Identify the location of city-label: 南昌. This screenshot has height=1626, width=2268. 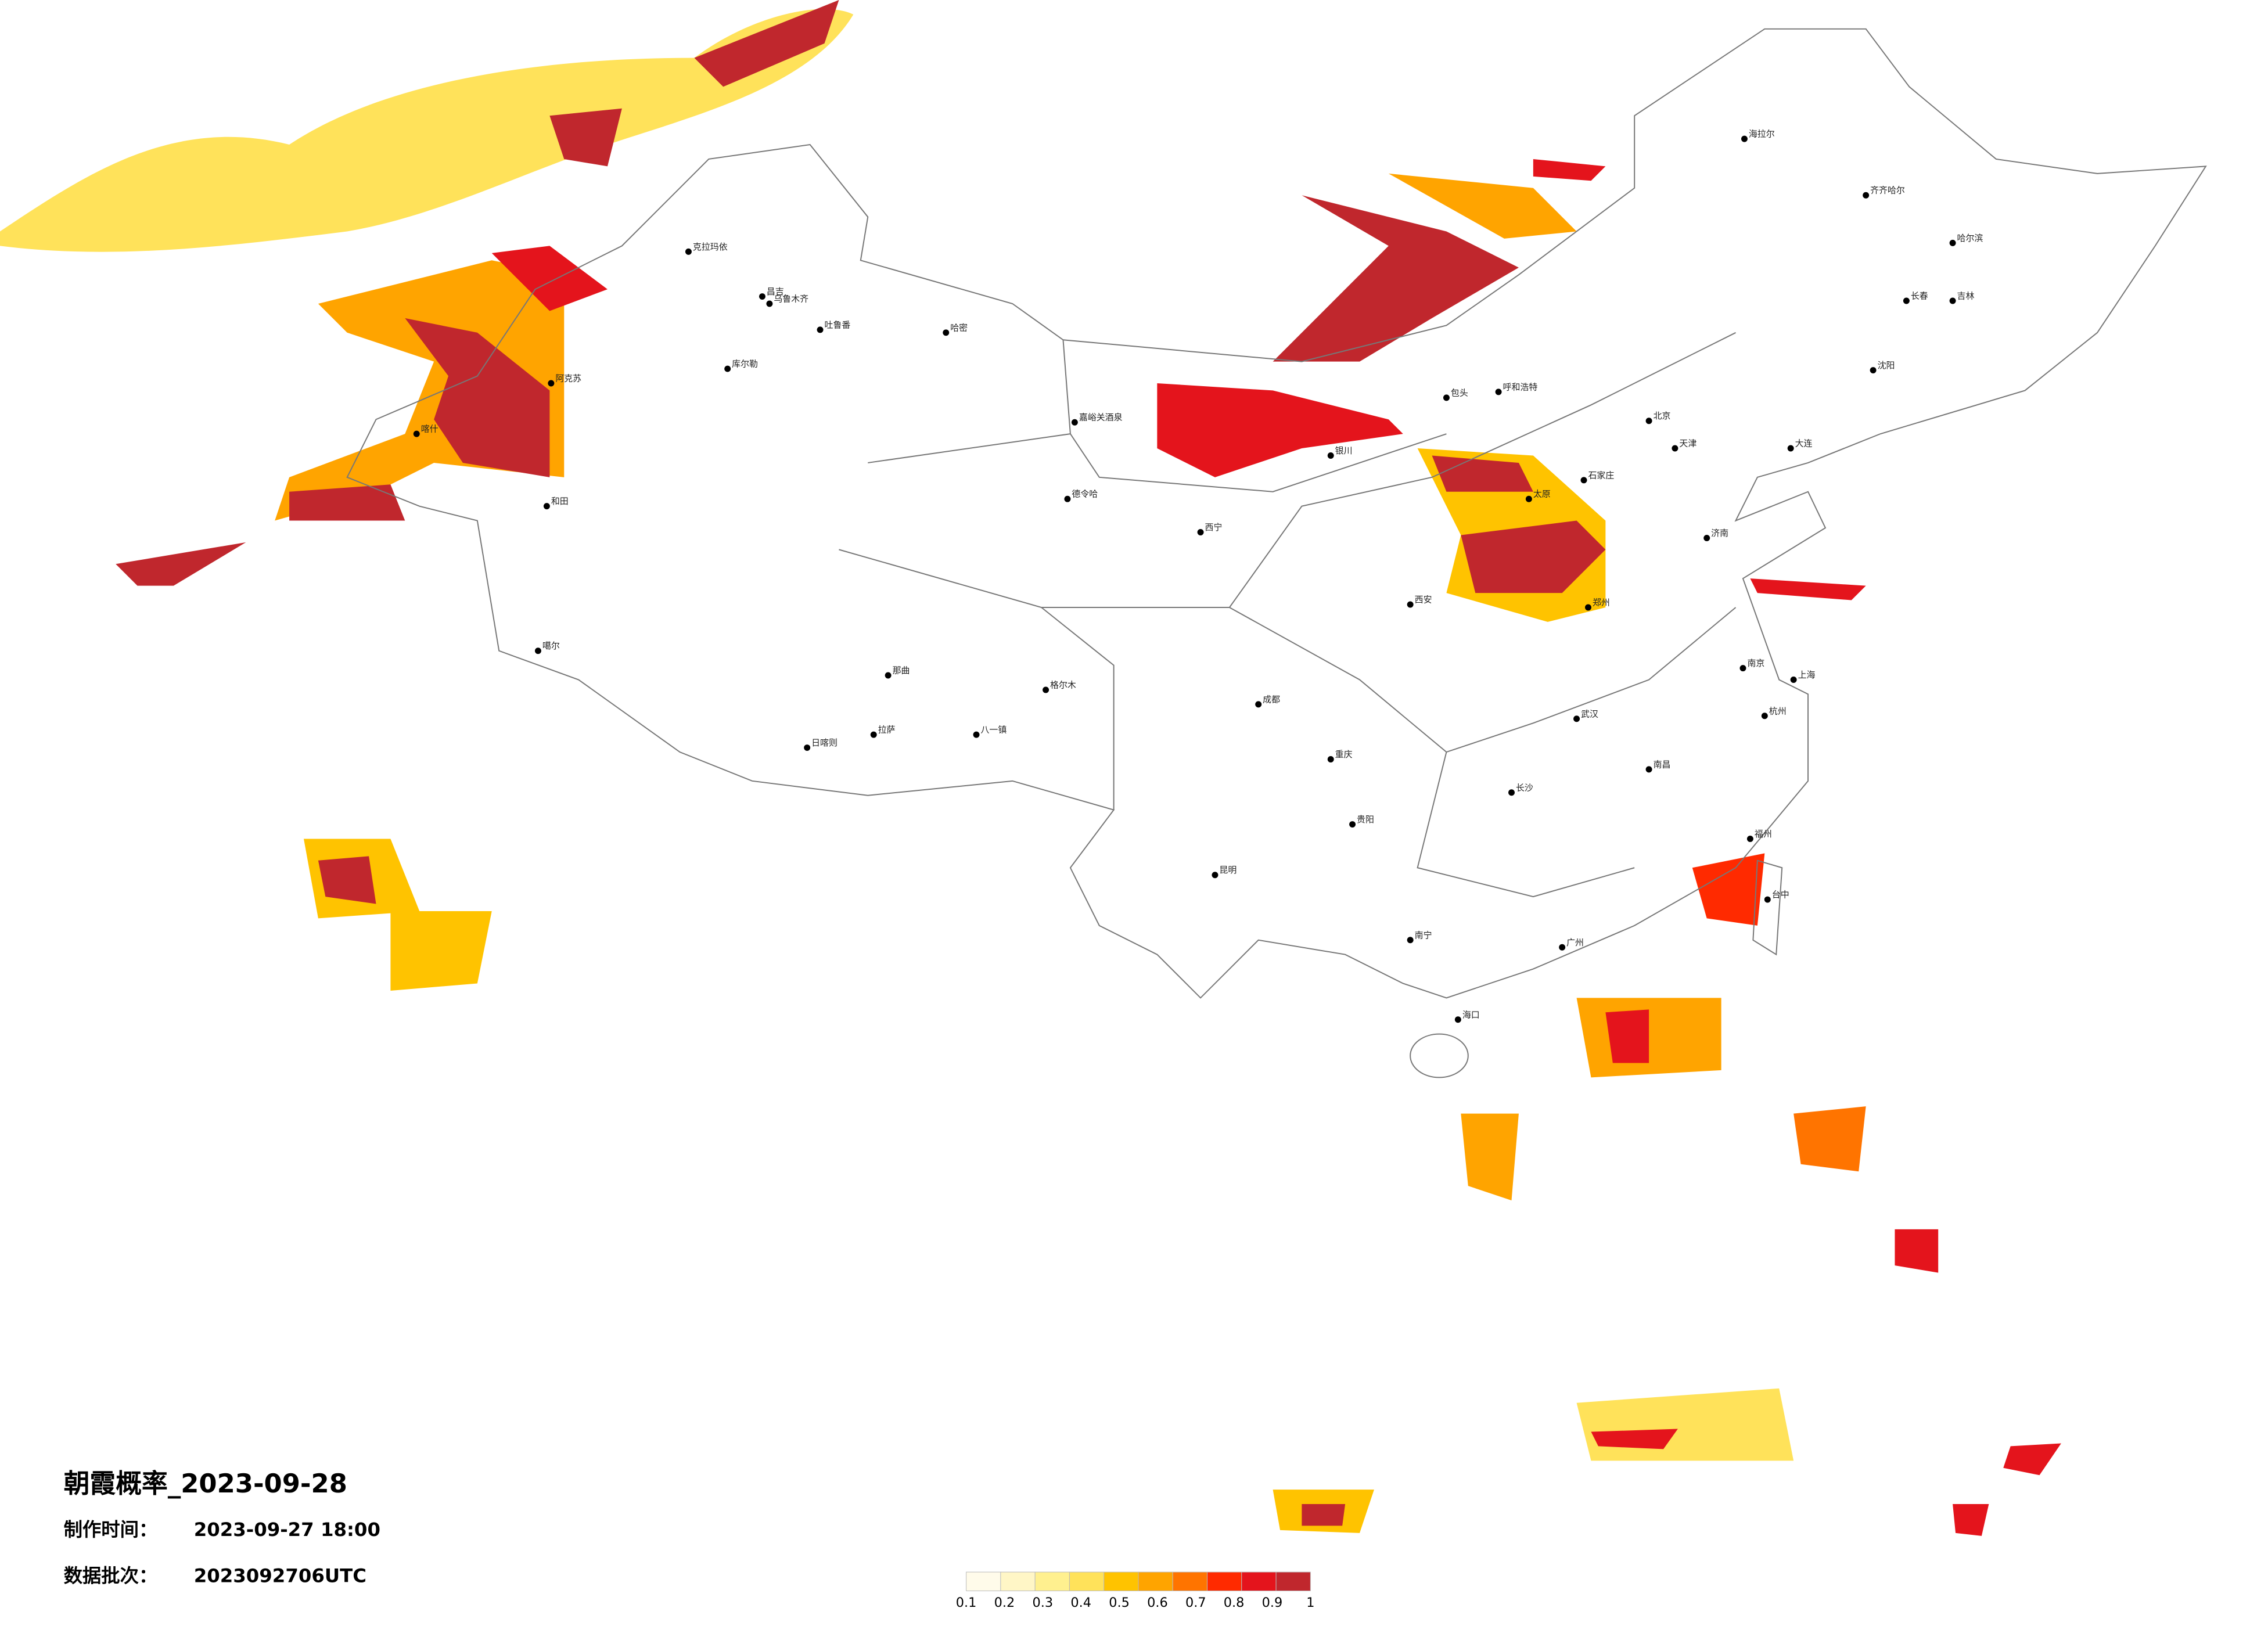
(1662, 764).